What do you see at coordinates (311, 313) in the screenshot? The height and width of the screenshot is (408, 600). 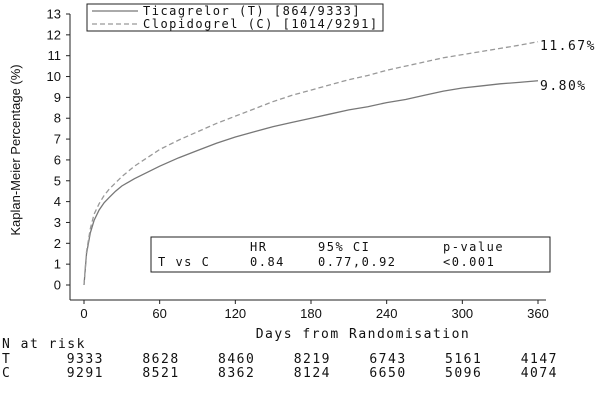 I see `x-tick-label: 180` at bounding box center [311, 313].